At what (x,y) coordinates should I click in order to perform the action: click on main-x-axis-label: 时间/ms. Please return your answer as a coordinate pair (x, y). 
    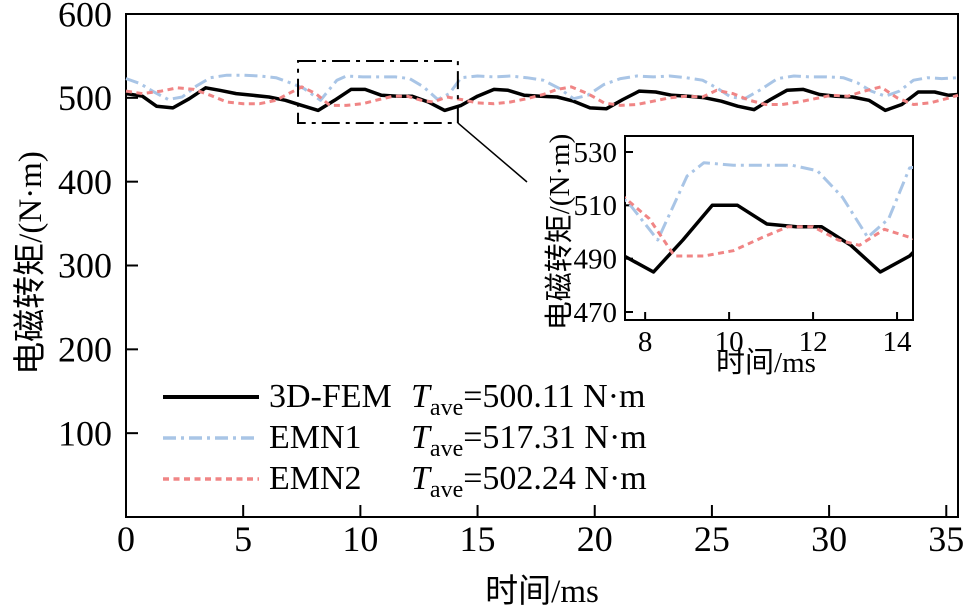
    Looking at the image, I should click on (542, 592).